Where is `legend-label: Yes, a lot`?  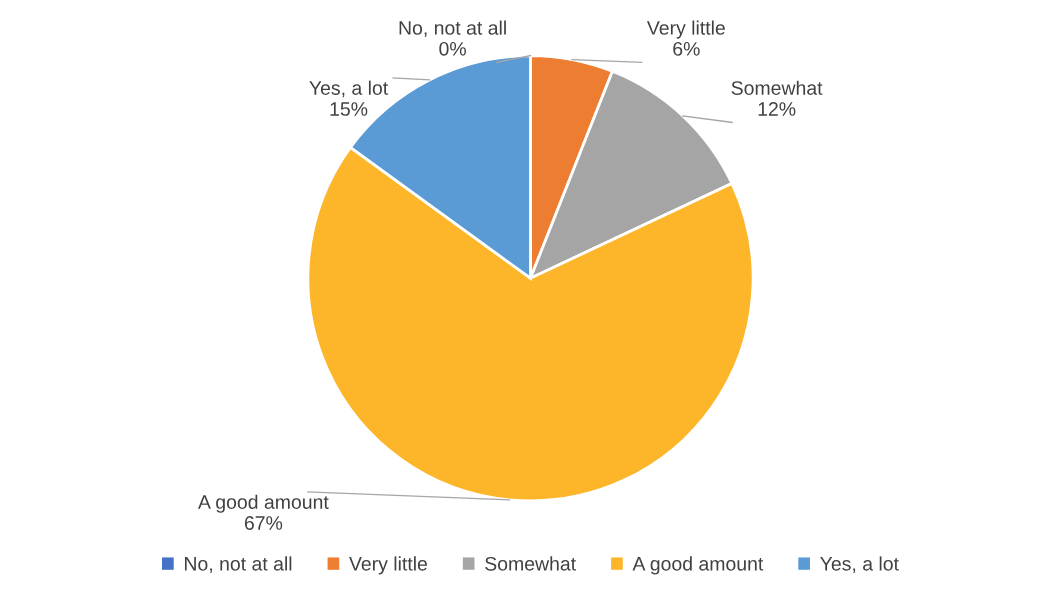 legend-label: Yes, a lot is located at coordinates (859, 564).